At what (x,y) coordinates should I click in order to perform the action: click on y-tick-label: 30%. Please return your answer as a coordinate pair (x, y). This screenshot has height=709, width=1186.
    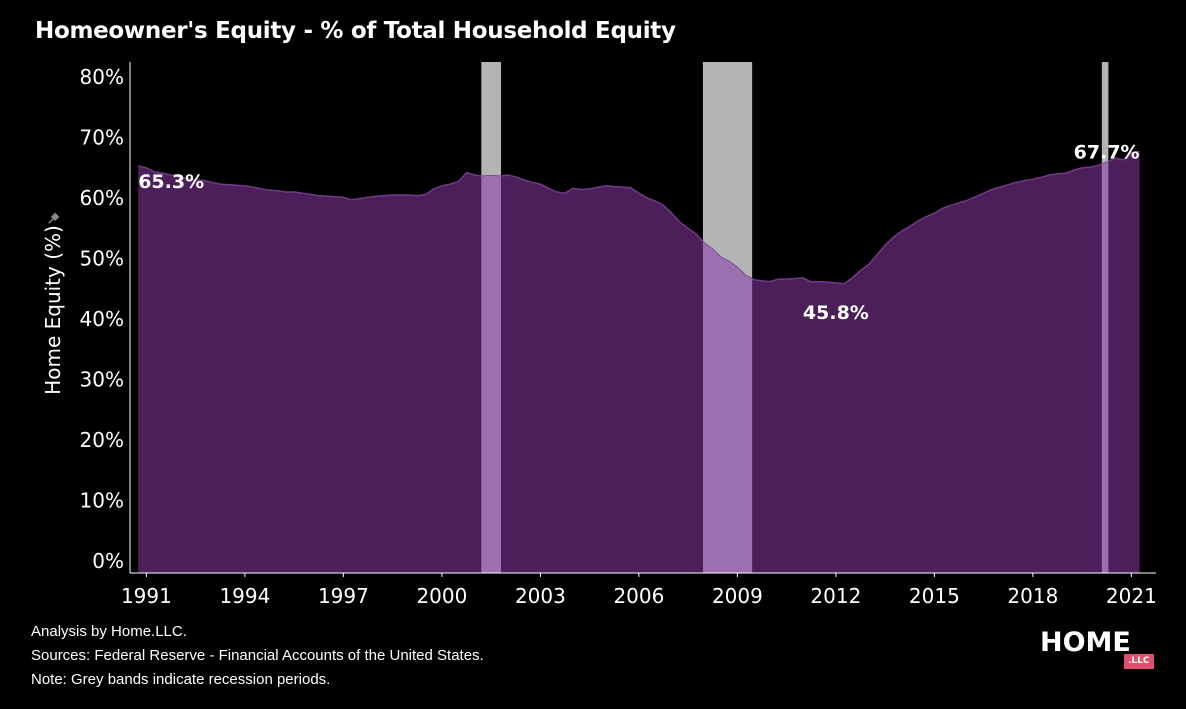
    Looking at the image, I should click on (102, 380).